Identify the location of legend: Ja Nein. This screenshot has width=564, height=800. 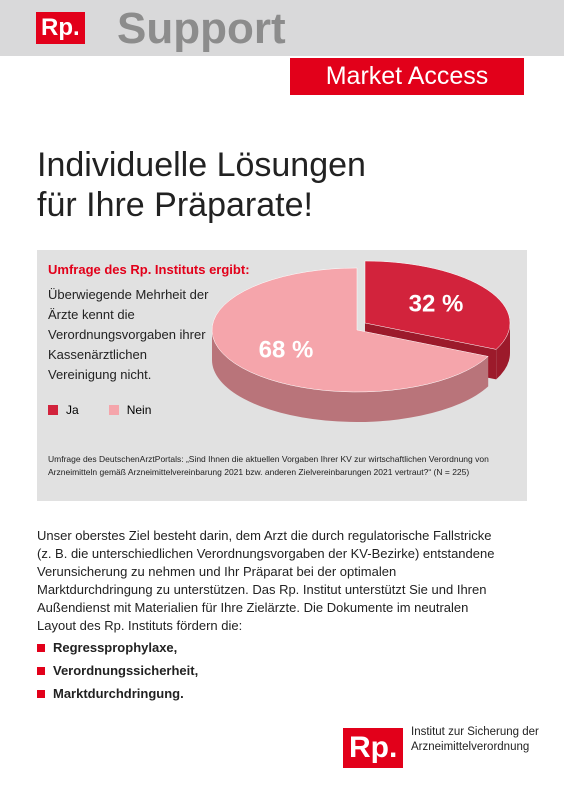
(99, 410).